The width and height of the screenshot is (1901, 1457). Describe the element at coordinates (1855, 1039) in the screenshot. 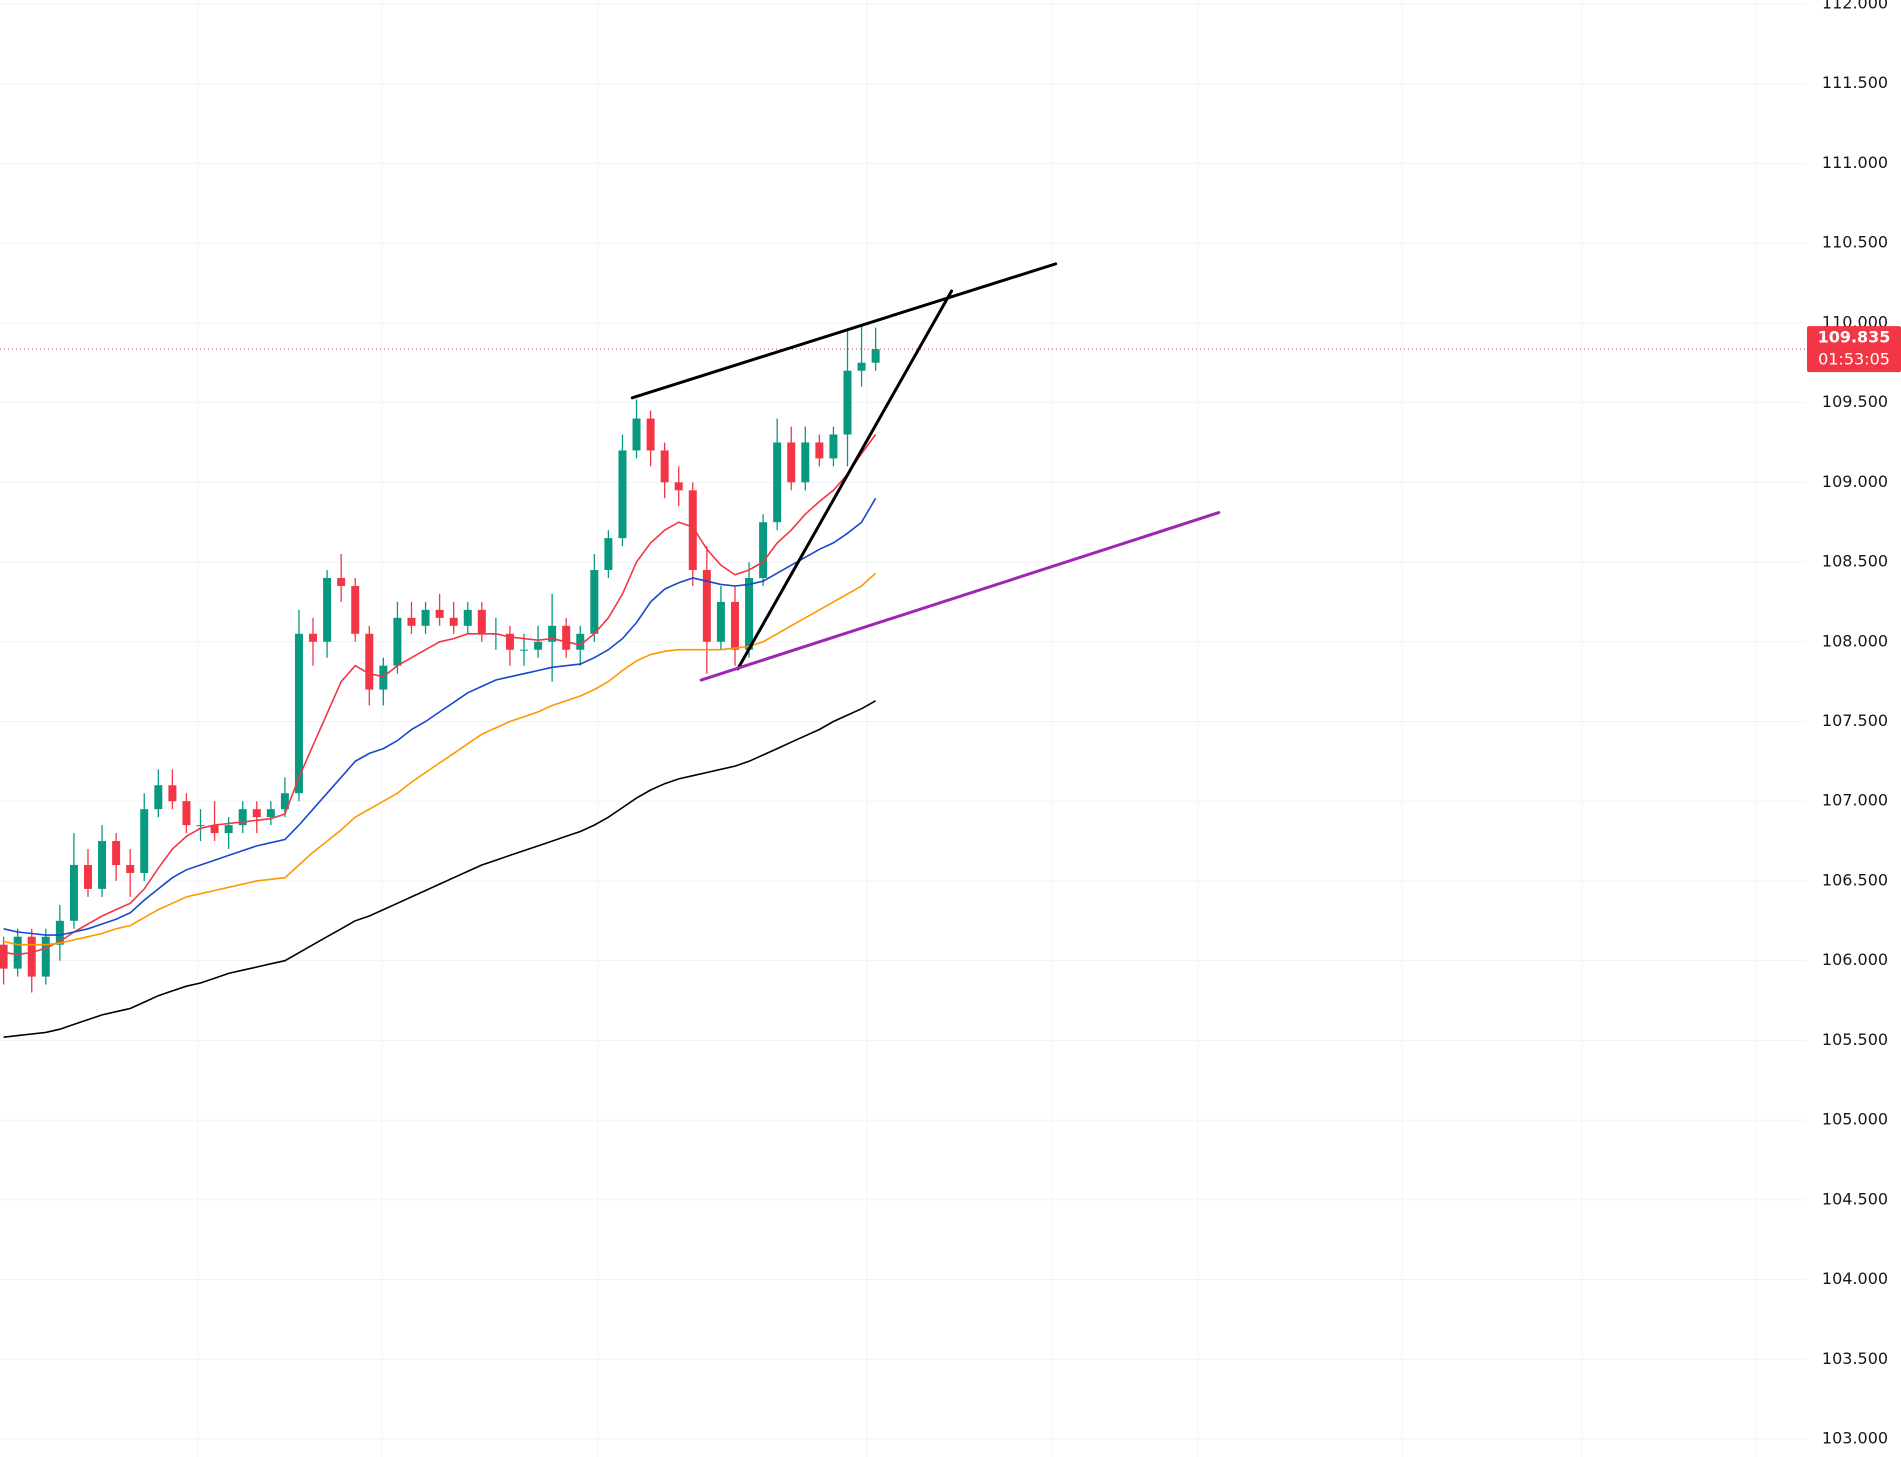

I see `y-tick-label: 105.500` at that location.